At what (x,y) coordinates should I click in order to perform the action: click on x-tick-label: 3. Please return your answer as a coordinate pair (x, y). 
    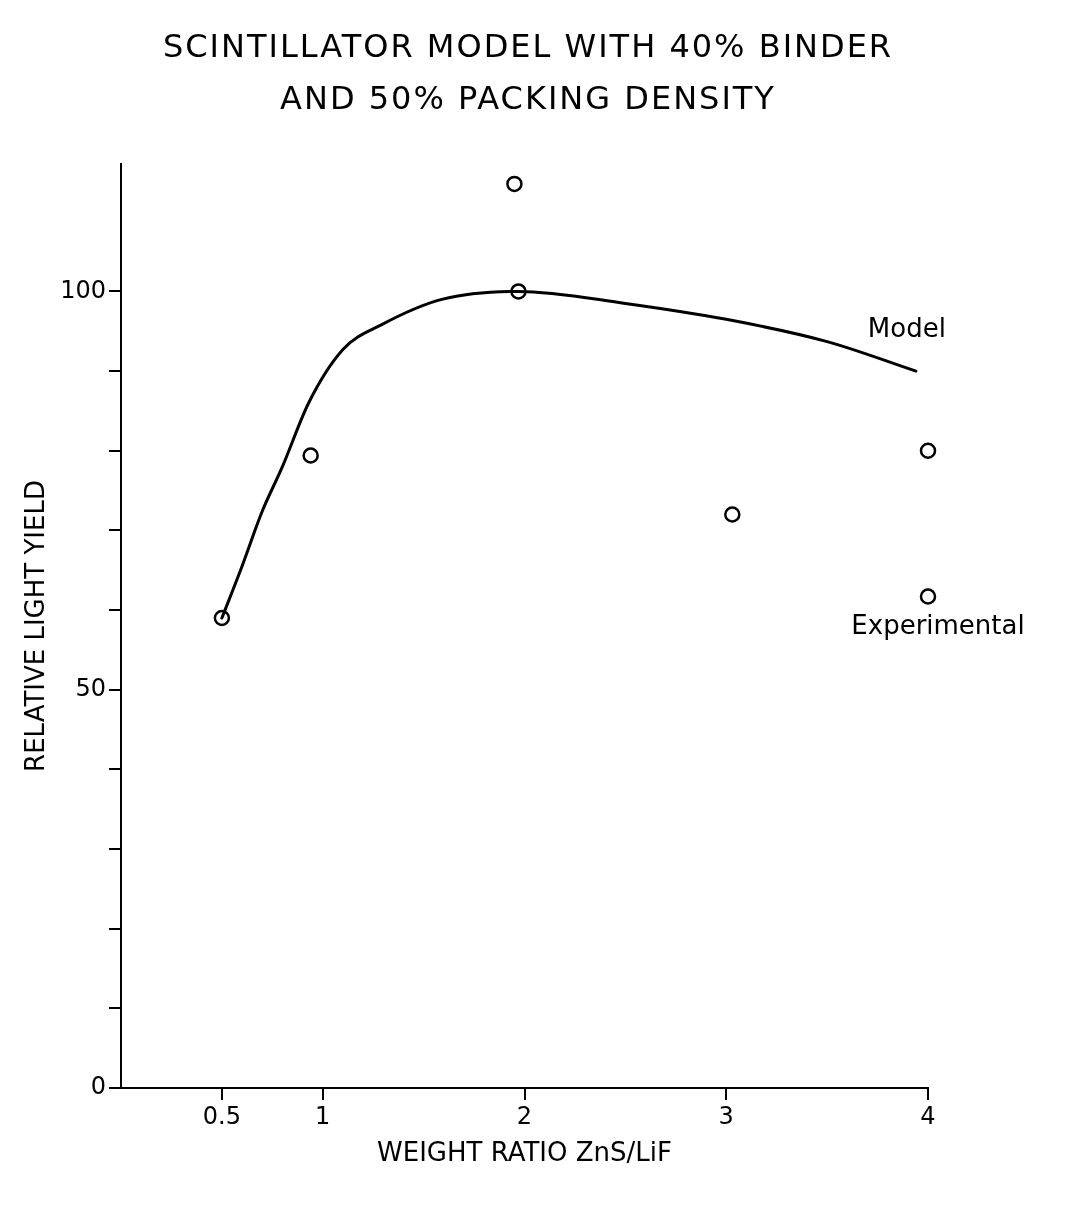
    Looking at the image, I should click on (726, 1115).